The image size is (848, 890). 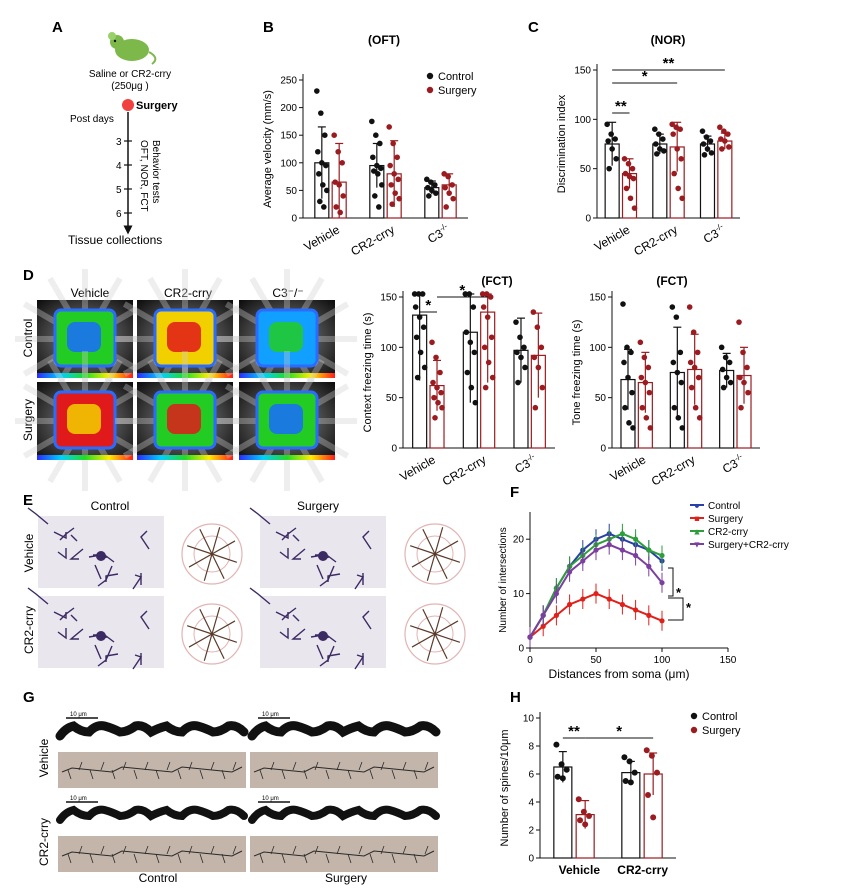 What do you see at coordinates (697, 532) in the screenshot?
I see `legend-marker: ▲` at bounding box center [697, 532].